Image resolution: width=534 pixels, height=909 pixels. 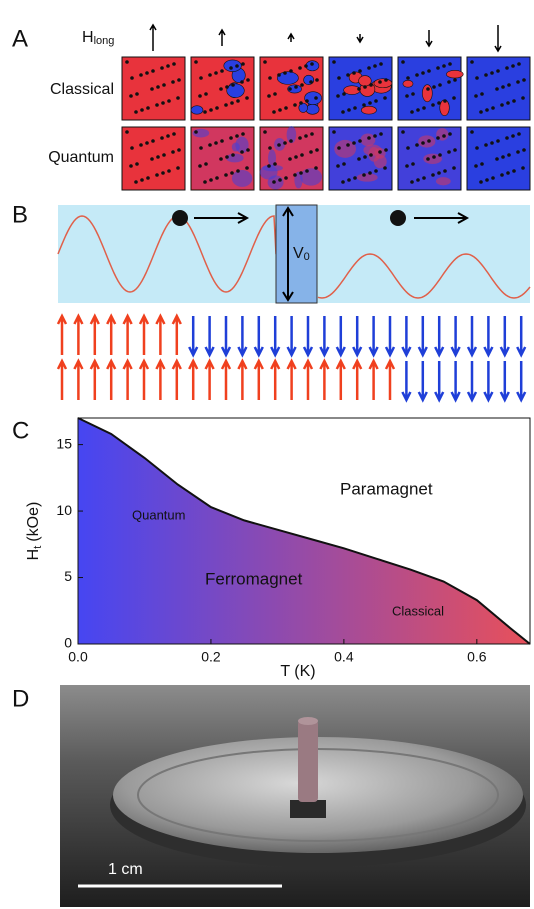 I want to click on panel-letter: A, so click(x=20, y=38).